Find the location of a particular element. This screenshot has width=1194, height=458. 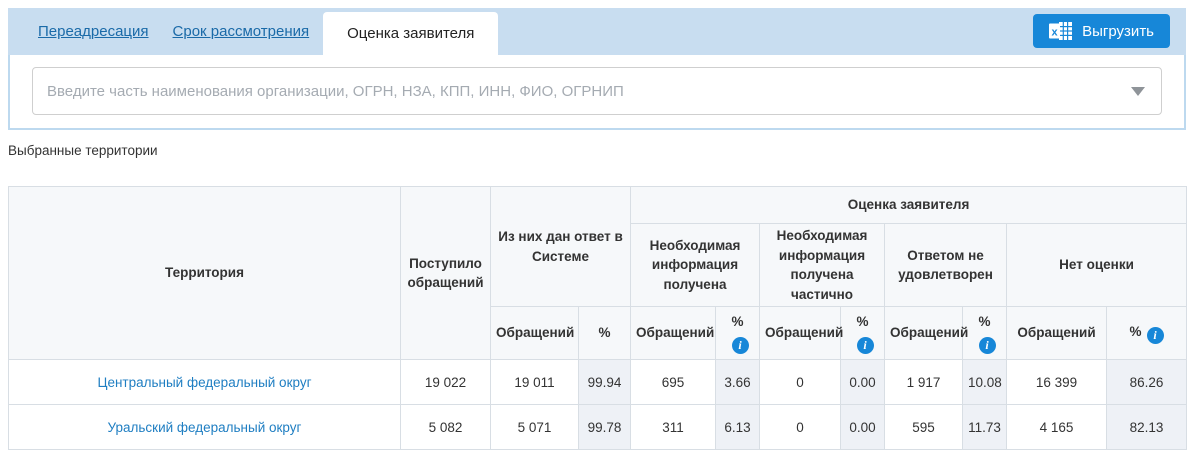

cell-info-received-percent: 3.66 is located at coordinates (737, 382).